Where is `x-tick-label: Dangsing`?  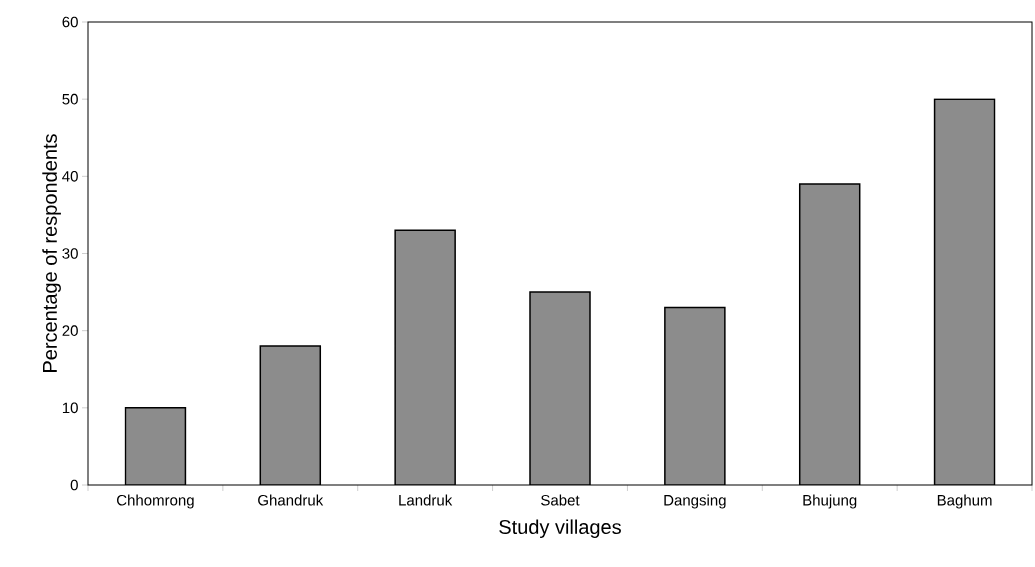 x-tick-label: Dangsing is located at coordinates (695, 501).